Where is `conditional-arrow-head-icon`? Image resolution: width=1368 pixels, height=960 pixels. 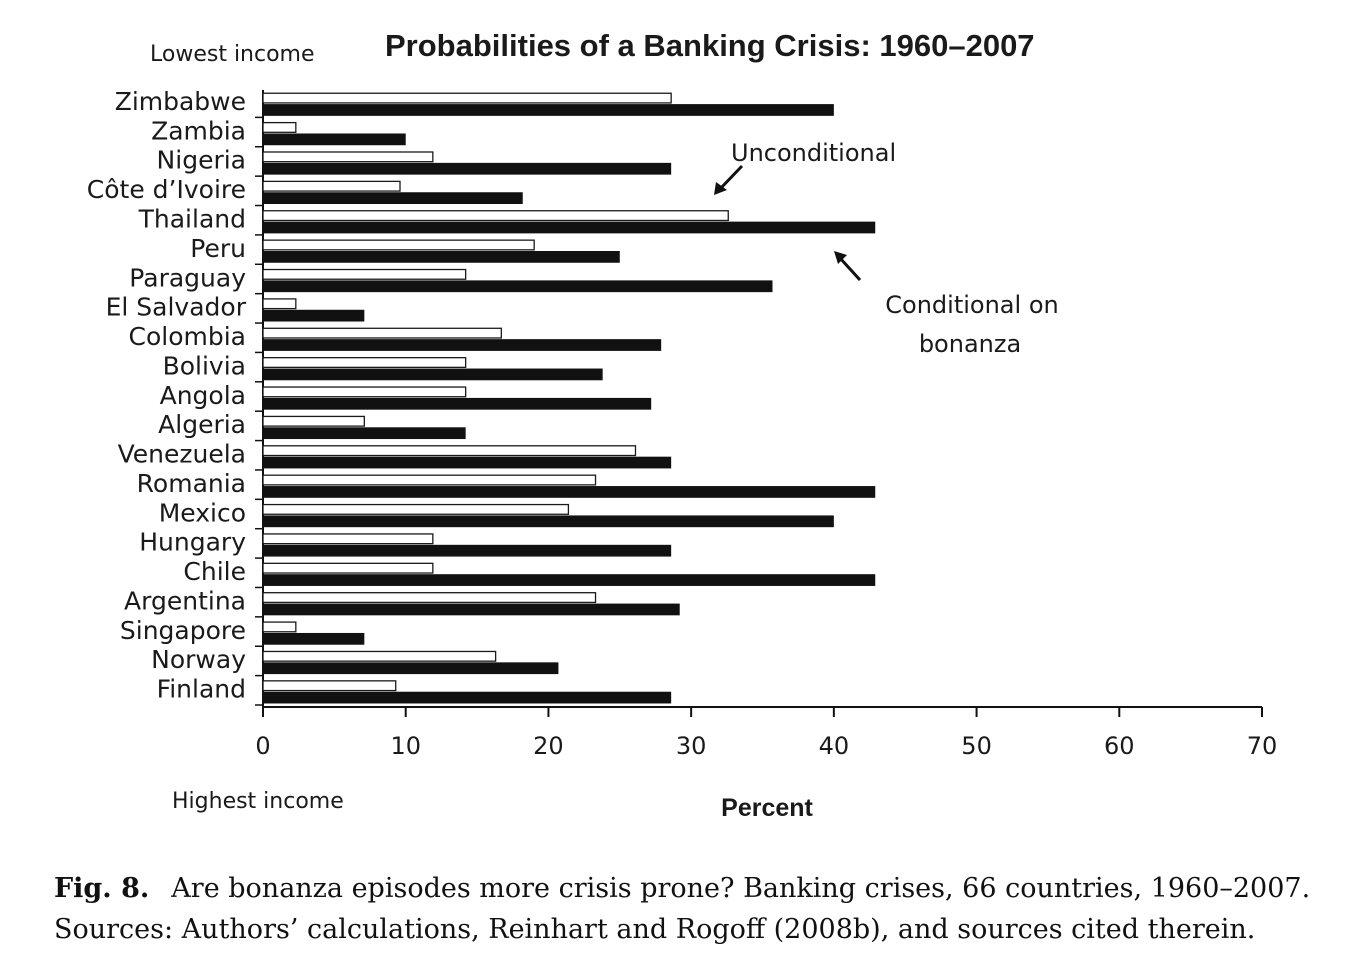 conditional-arrow-head-icon is located at coordinates (840, 257).